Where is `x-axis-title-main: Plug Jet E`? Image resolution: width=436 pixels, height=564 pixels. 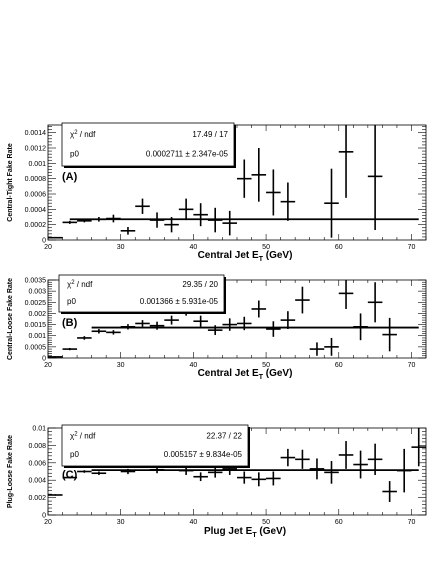 x-axis-title-main: Plug Jet E is located at coordinates (228, 531).